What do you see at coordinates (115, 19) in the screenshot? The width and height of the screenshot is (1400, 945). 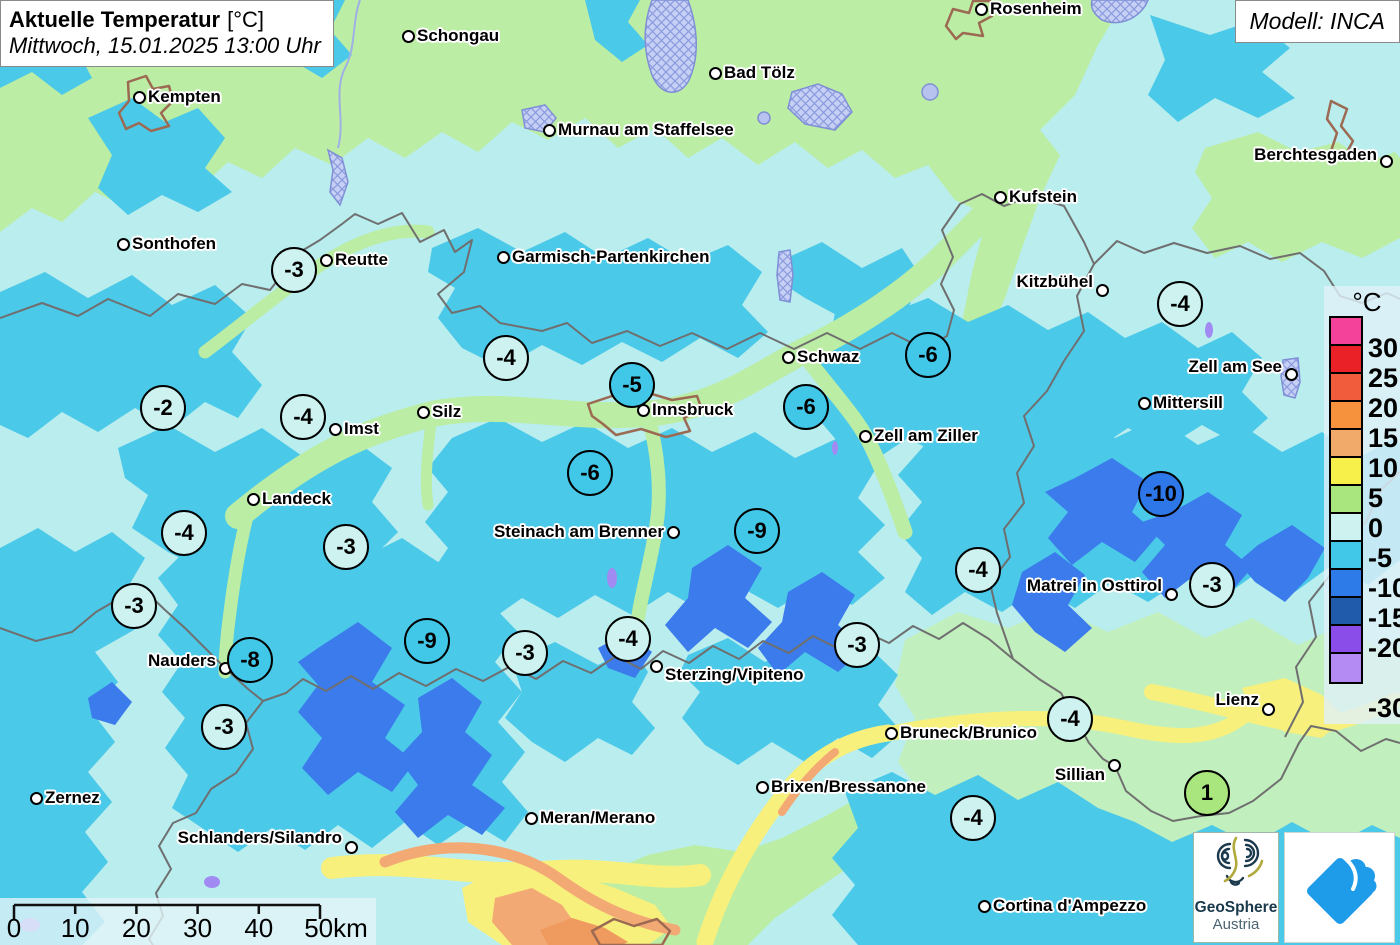 I see `title-text: Aktuelle Temperatur` at bounding box center [115, 19].